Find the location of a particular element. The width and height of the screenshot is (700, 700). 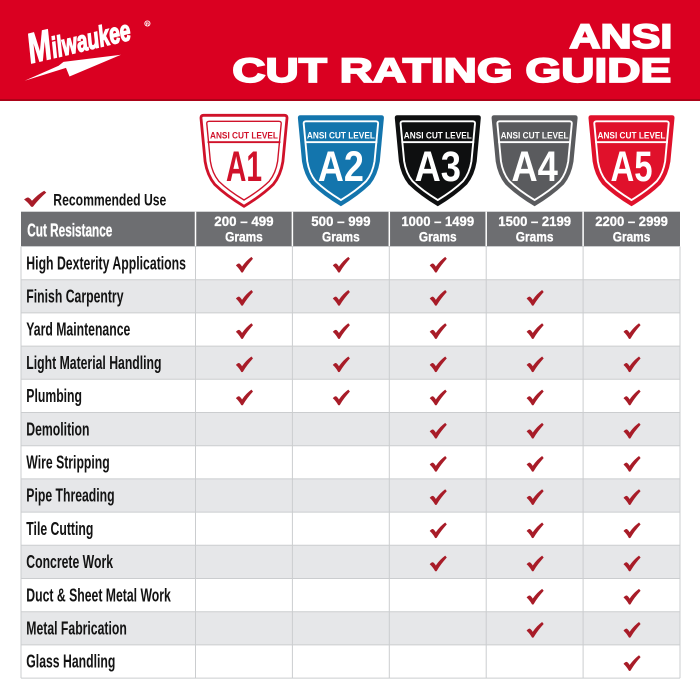

svg-text: Demolition is located at coordinates (57, 428).